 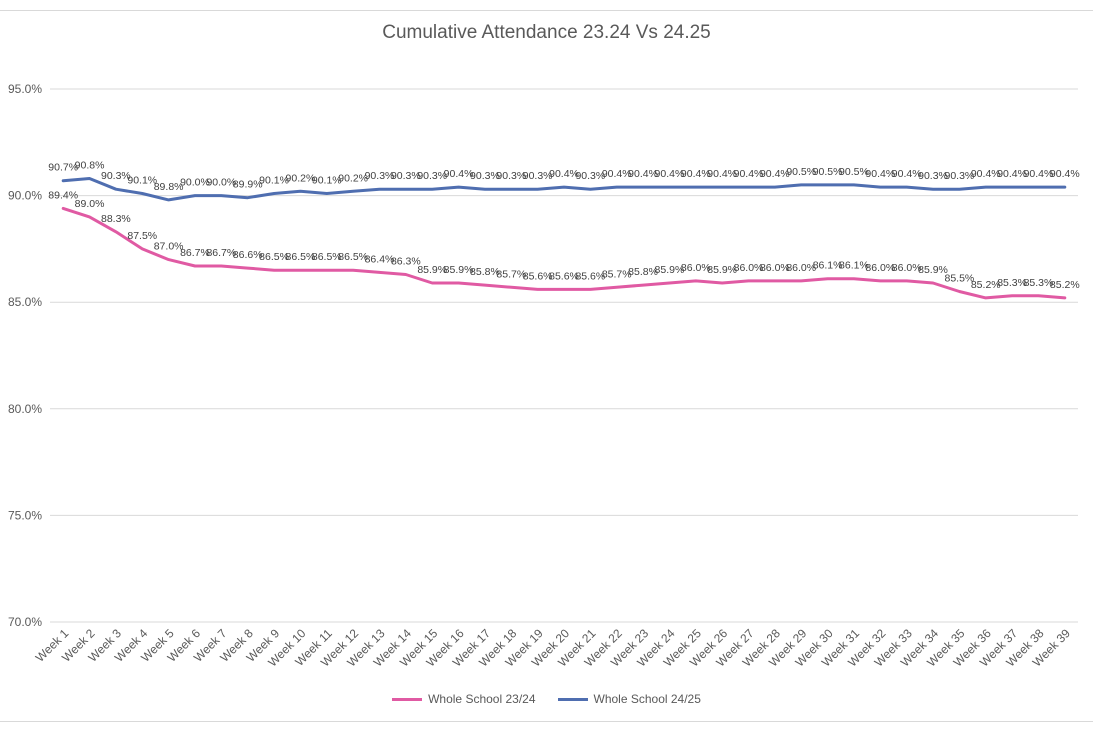 What do you see at coordinates (482, 699) in the screenshot?
I see `legend-label-series-1: Whole School 23/24` at bounding box center [482, 699].